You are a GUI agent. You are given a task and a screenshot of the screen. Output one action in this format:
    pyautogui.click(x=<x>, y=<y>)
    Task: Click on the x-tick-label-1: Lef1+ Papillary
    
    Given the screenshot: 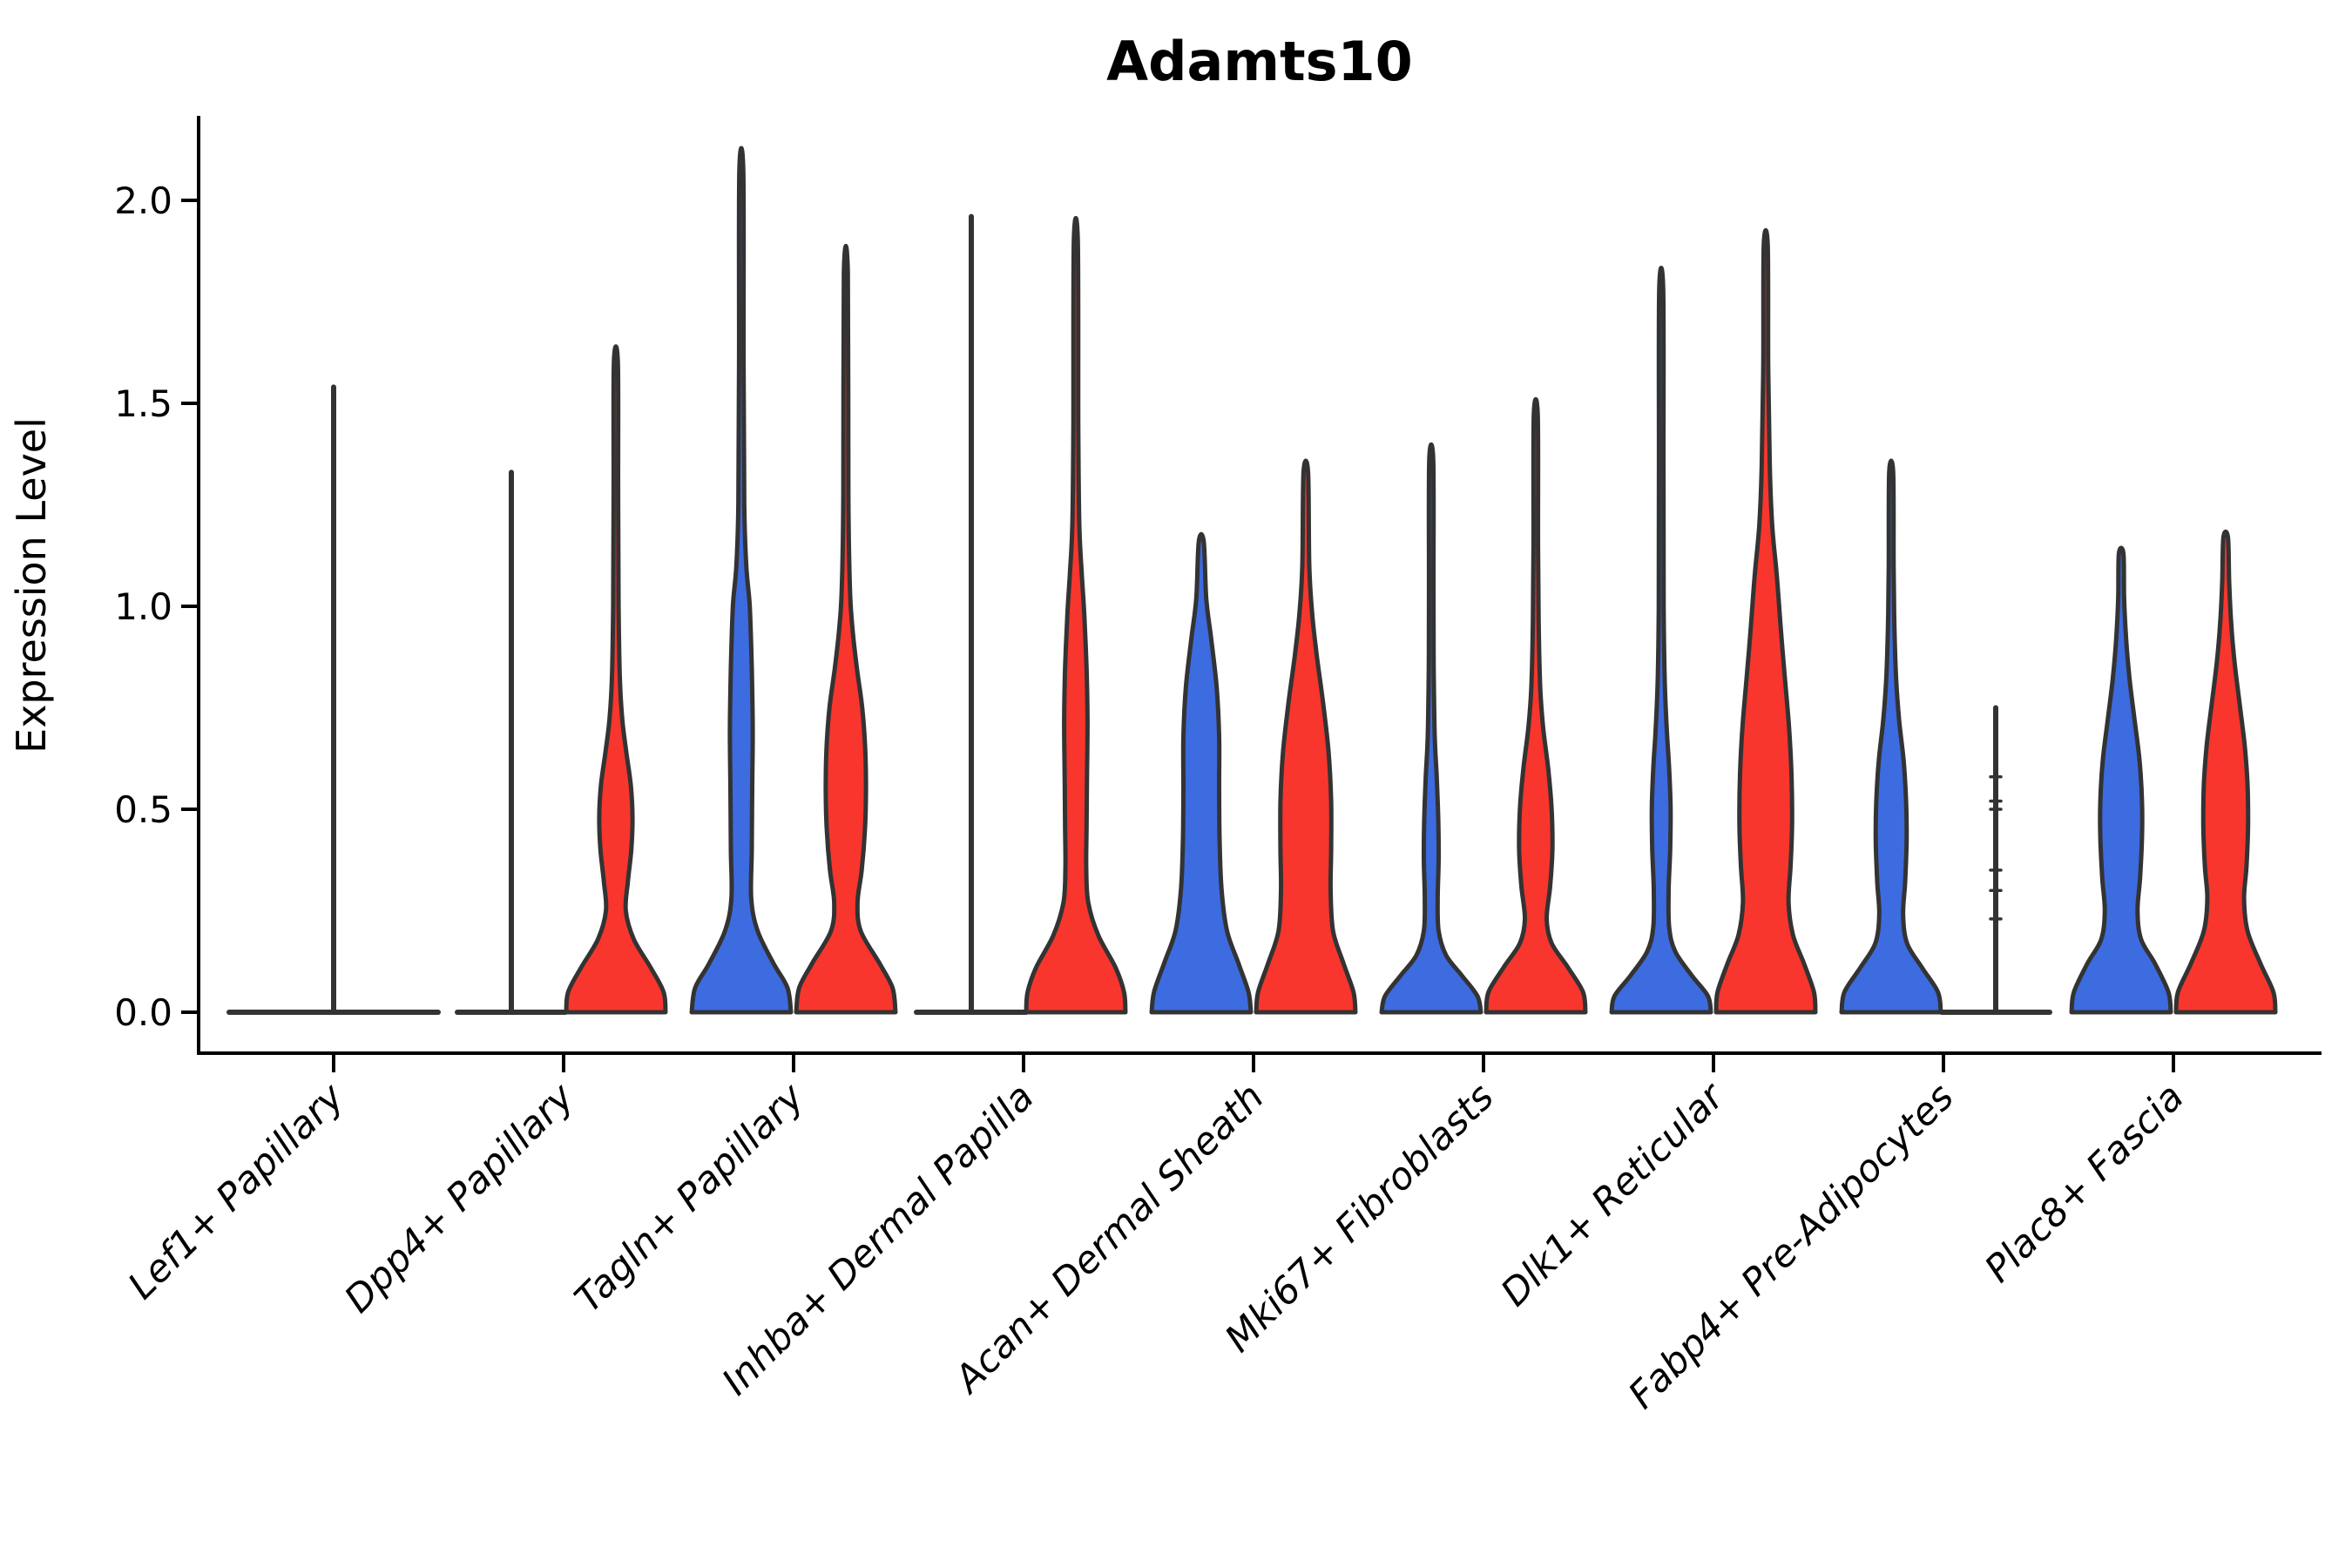 What is the action you would take?
    pyautogui.click(x=236, y=1191)
    